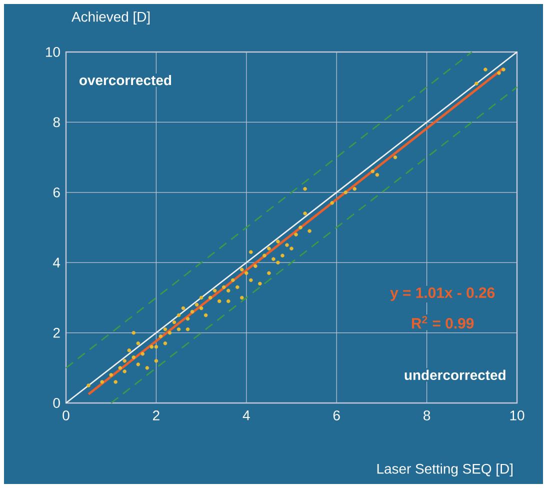  I want to click on y-tick-label: 4, so click(56, 263).